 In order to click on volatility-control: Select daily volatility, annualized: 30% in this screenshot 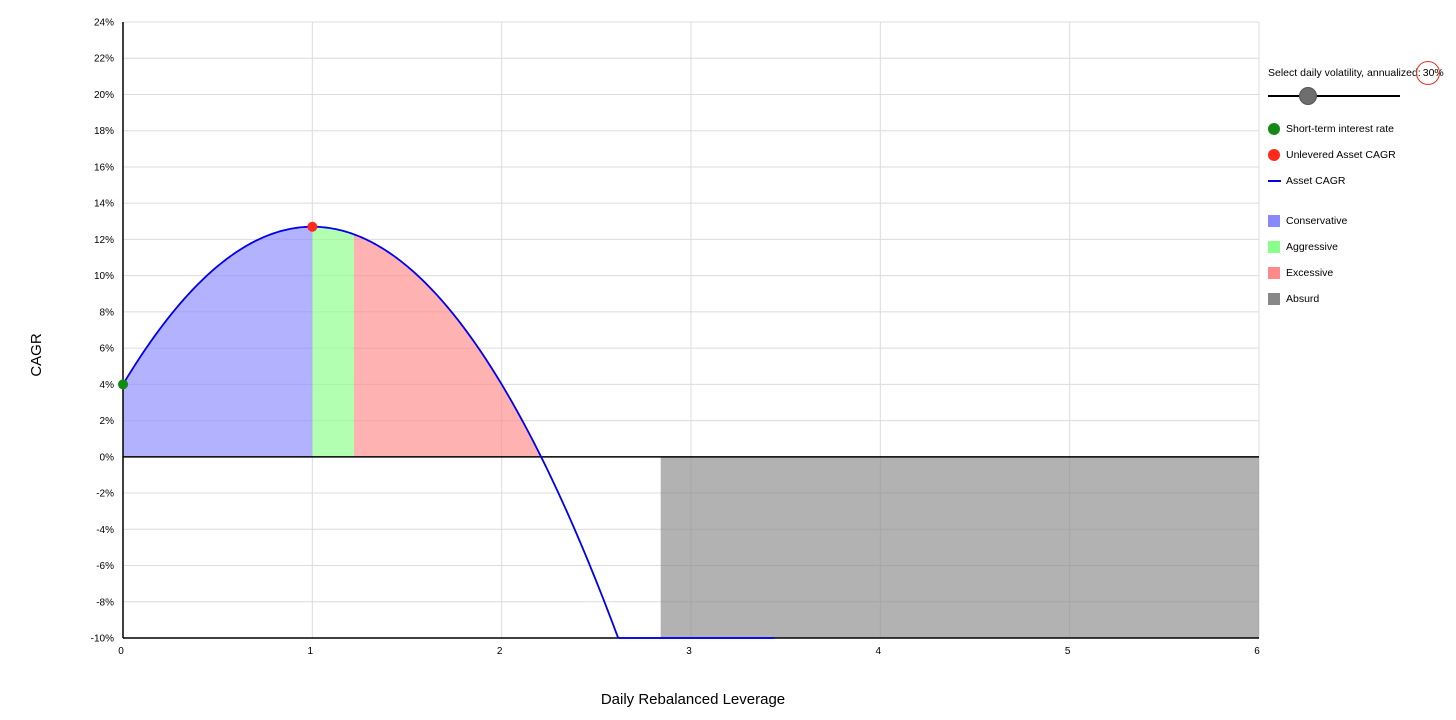, I will do `click(1358, 73)`.